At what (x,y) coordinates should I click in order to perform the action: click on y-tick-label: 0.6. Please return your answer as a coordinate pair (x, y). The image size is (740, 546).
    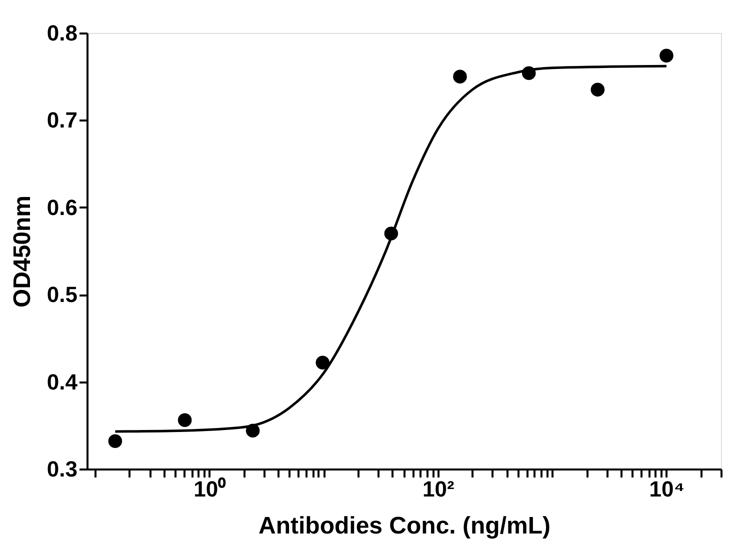
    Looking at the image, I should click on (62, 207).